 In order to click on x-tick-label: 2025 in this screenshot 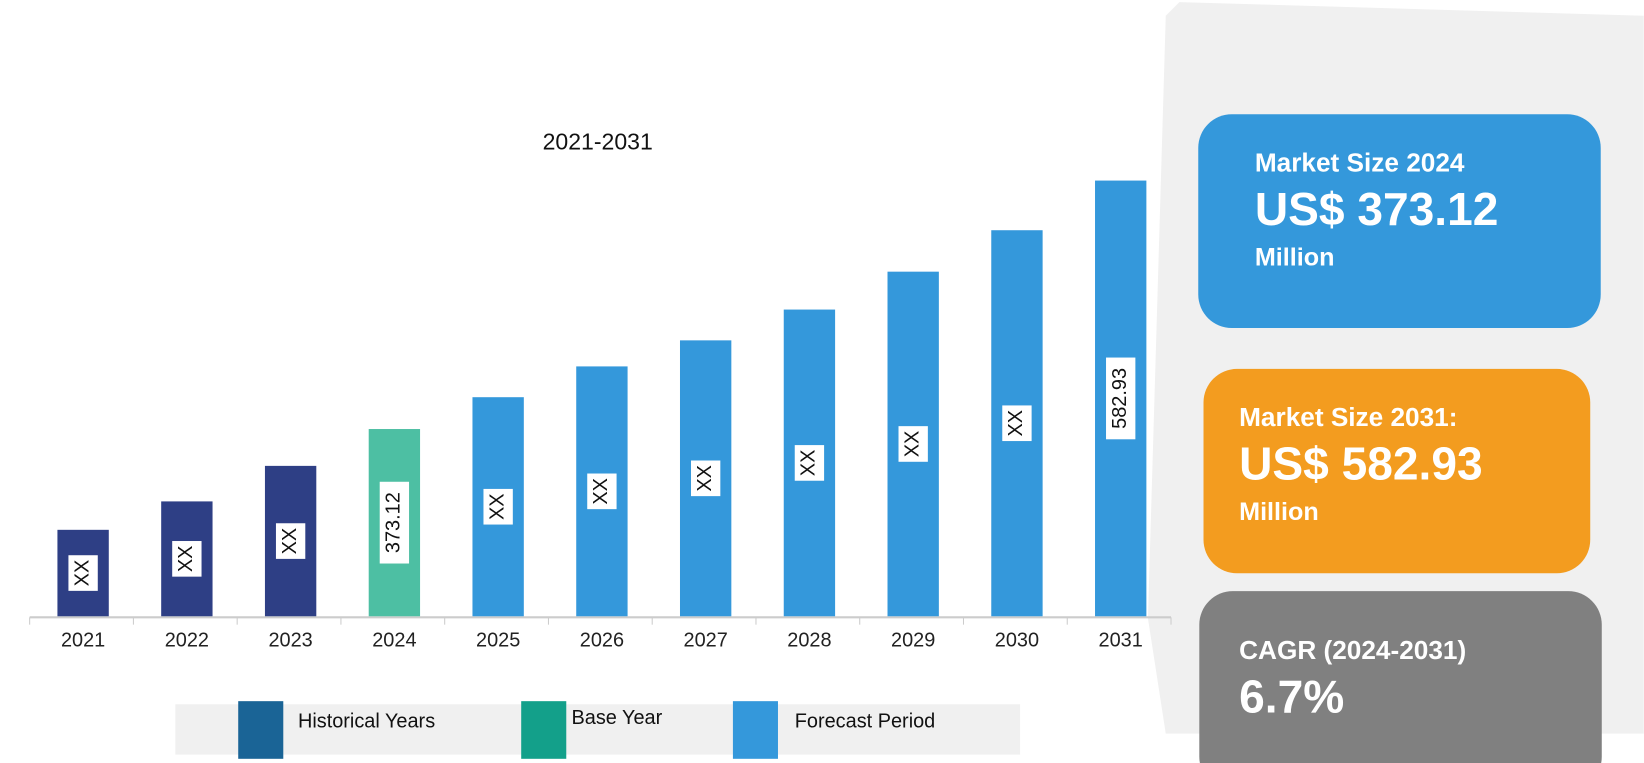, I will do `click(498, 641)`.